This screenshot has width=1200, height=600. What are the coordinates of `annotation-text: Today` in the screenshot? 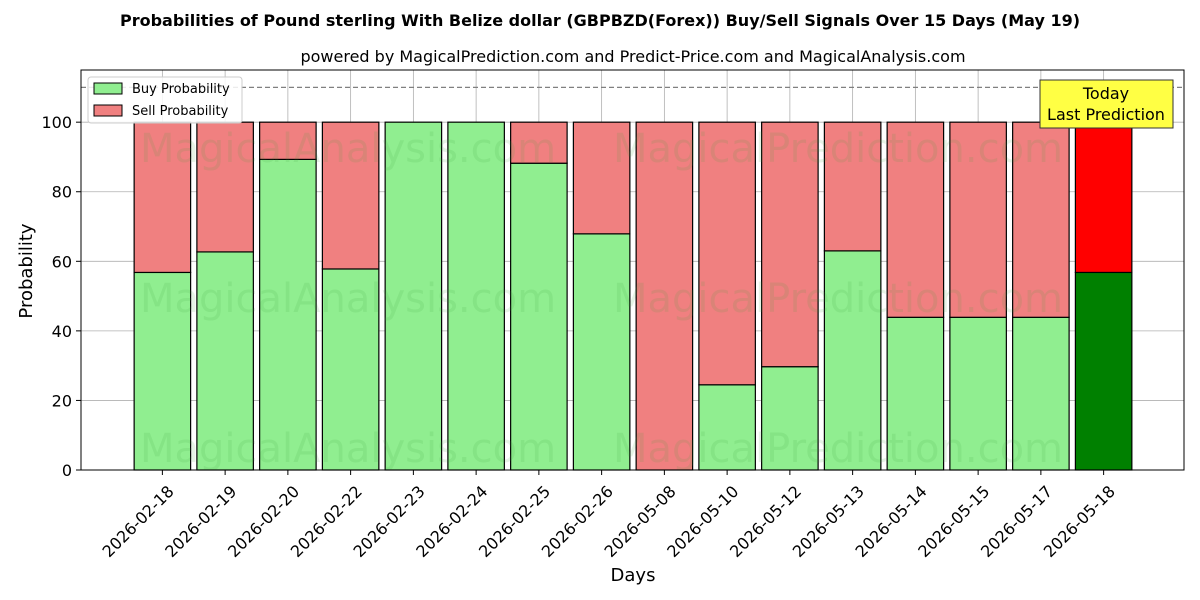 It's located at (1105, 93).